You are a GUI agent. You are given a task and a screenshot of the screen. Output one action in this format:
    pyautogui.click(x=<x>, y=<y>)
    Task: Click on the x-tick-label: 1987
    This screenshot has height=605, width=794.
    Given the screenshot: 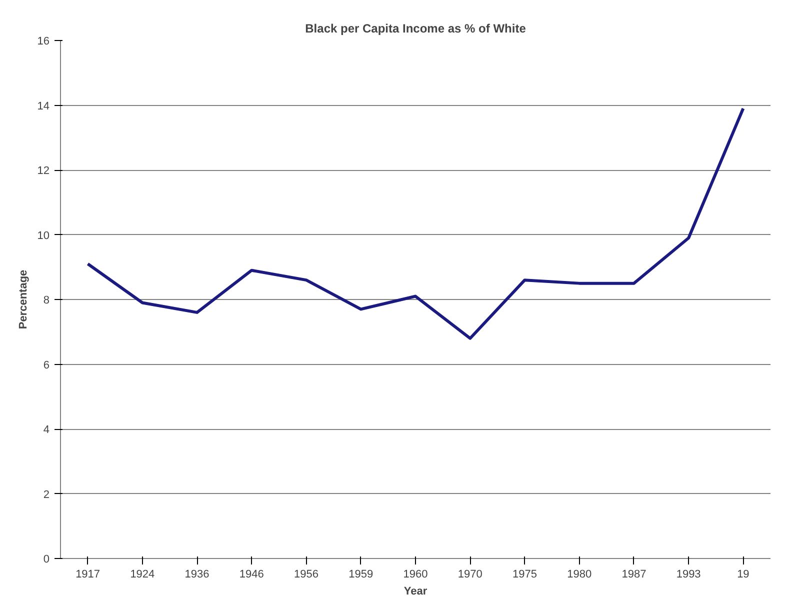 What is the action you would take?
    pyautogui.click(x=634, y=574)
    